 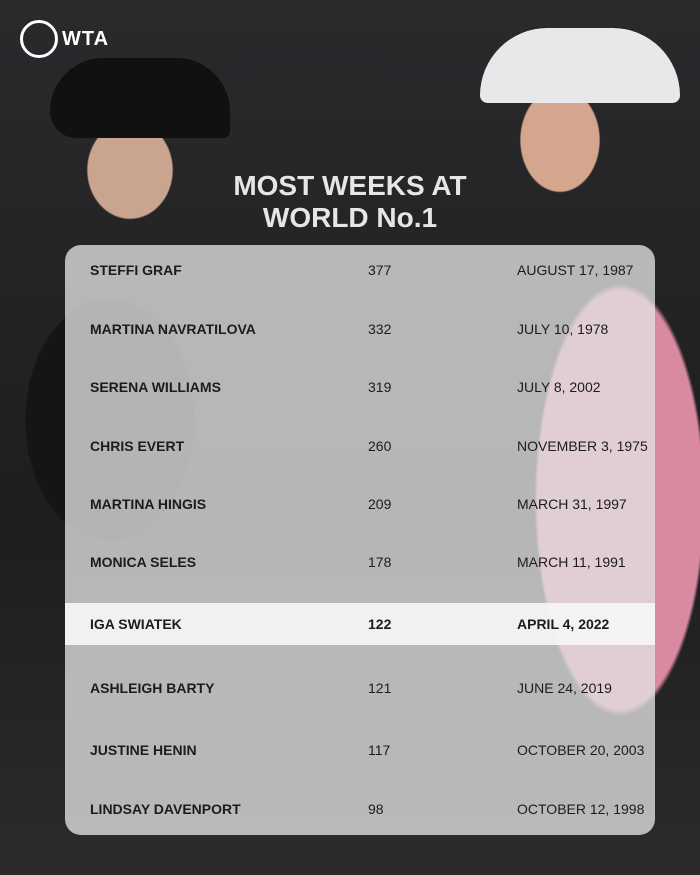 I want to click on table-row: MONICA SELES 178 MARCH 11, 1991, so click(x=360, y=562).